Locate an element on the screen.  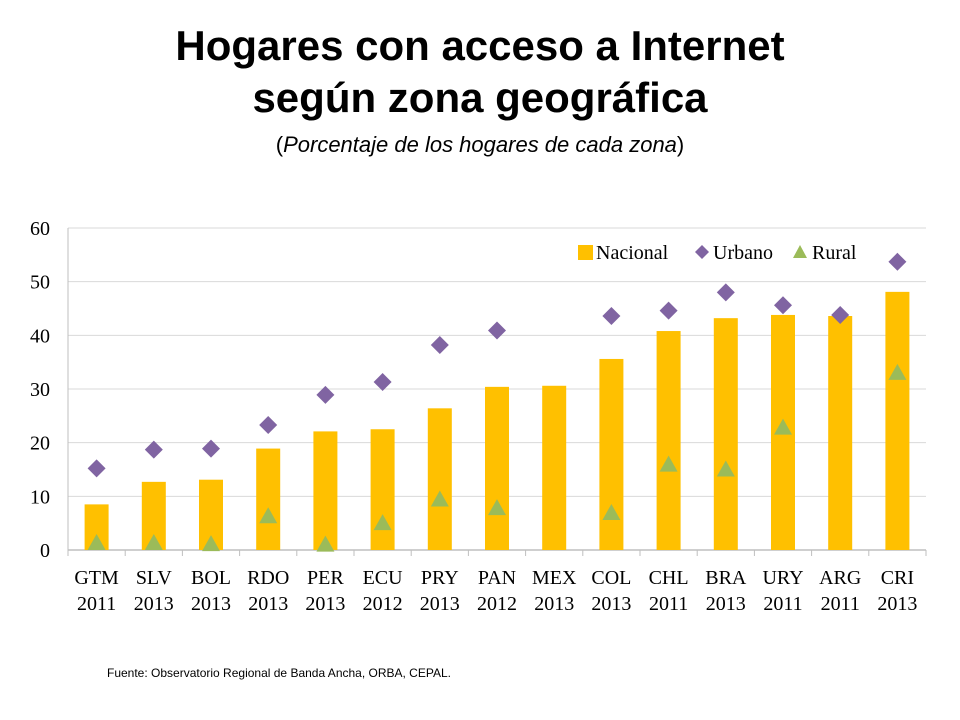
chart-subtitle: (Porcentaje de los hogares de cada zona) is located at coordinates (480, 145).